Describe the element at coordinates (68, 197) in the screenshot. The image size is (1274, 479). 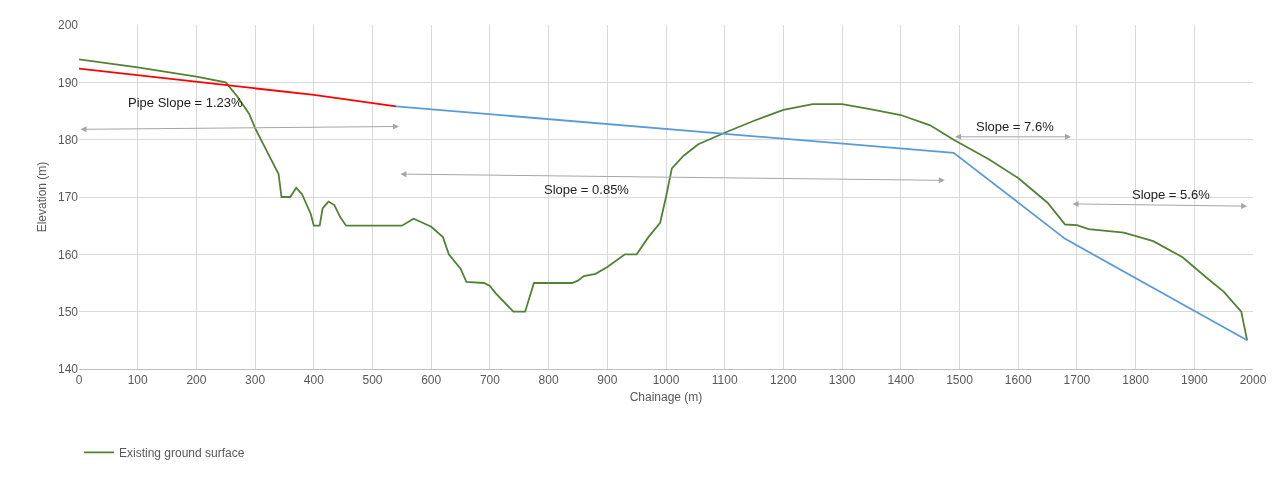
I see `y-tick-label: 170` at that location.